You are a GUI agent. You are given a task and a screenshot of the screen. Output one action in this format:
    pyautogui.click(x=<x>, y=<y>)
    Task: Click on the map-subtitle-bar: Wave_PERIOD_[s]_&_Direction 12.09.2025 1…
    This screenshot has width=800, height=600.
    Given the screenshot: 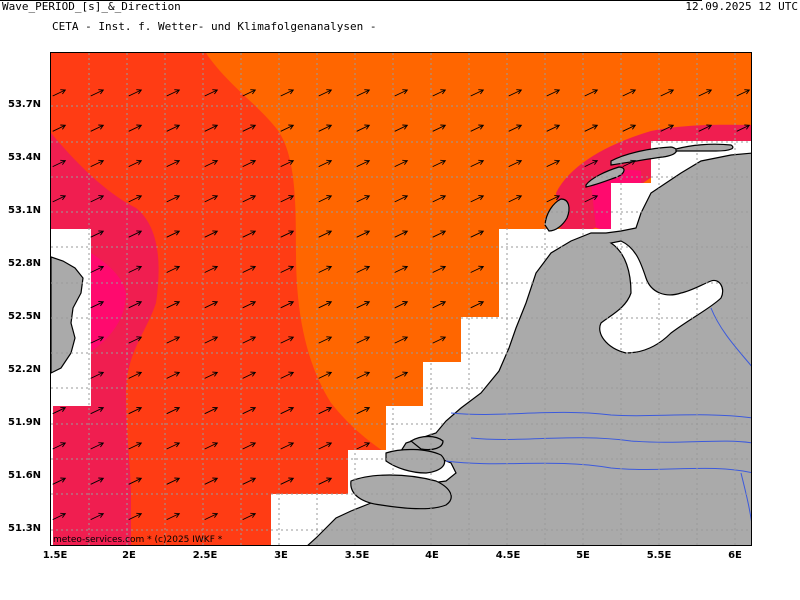 What is the action you would take?
    pyautogui.click(x=399, y=7)
    